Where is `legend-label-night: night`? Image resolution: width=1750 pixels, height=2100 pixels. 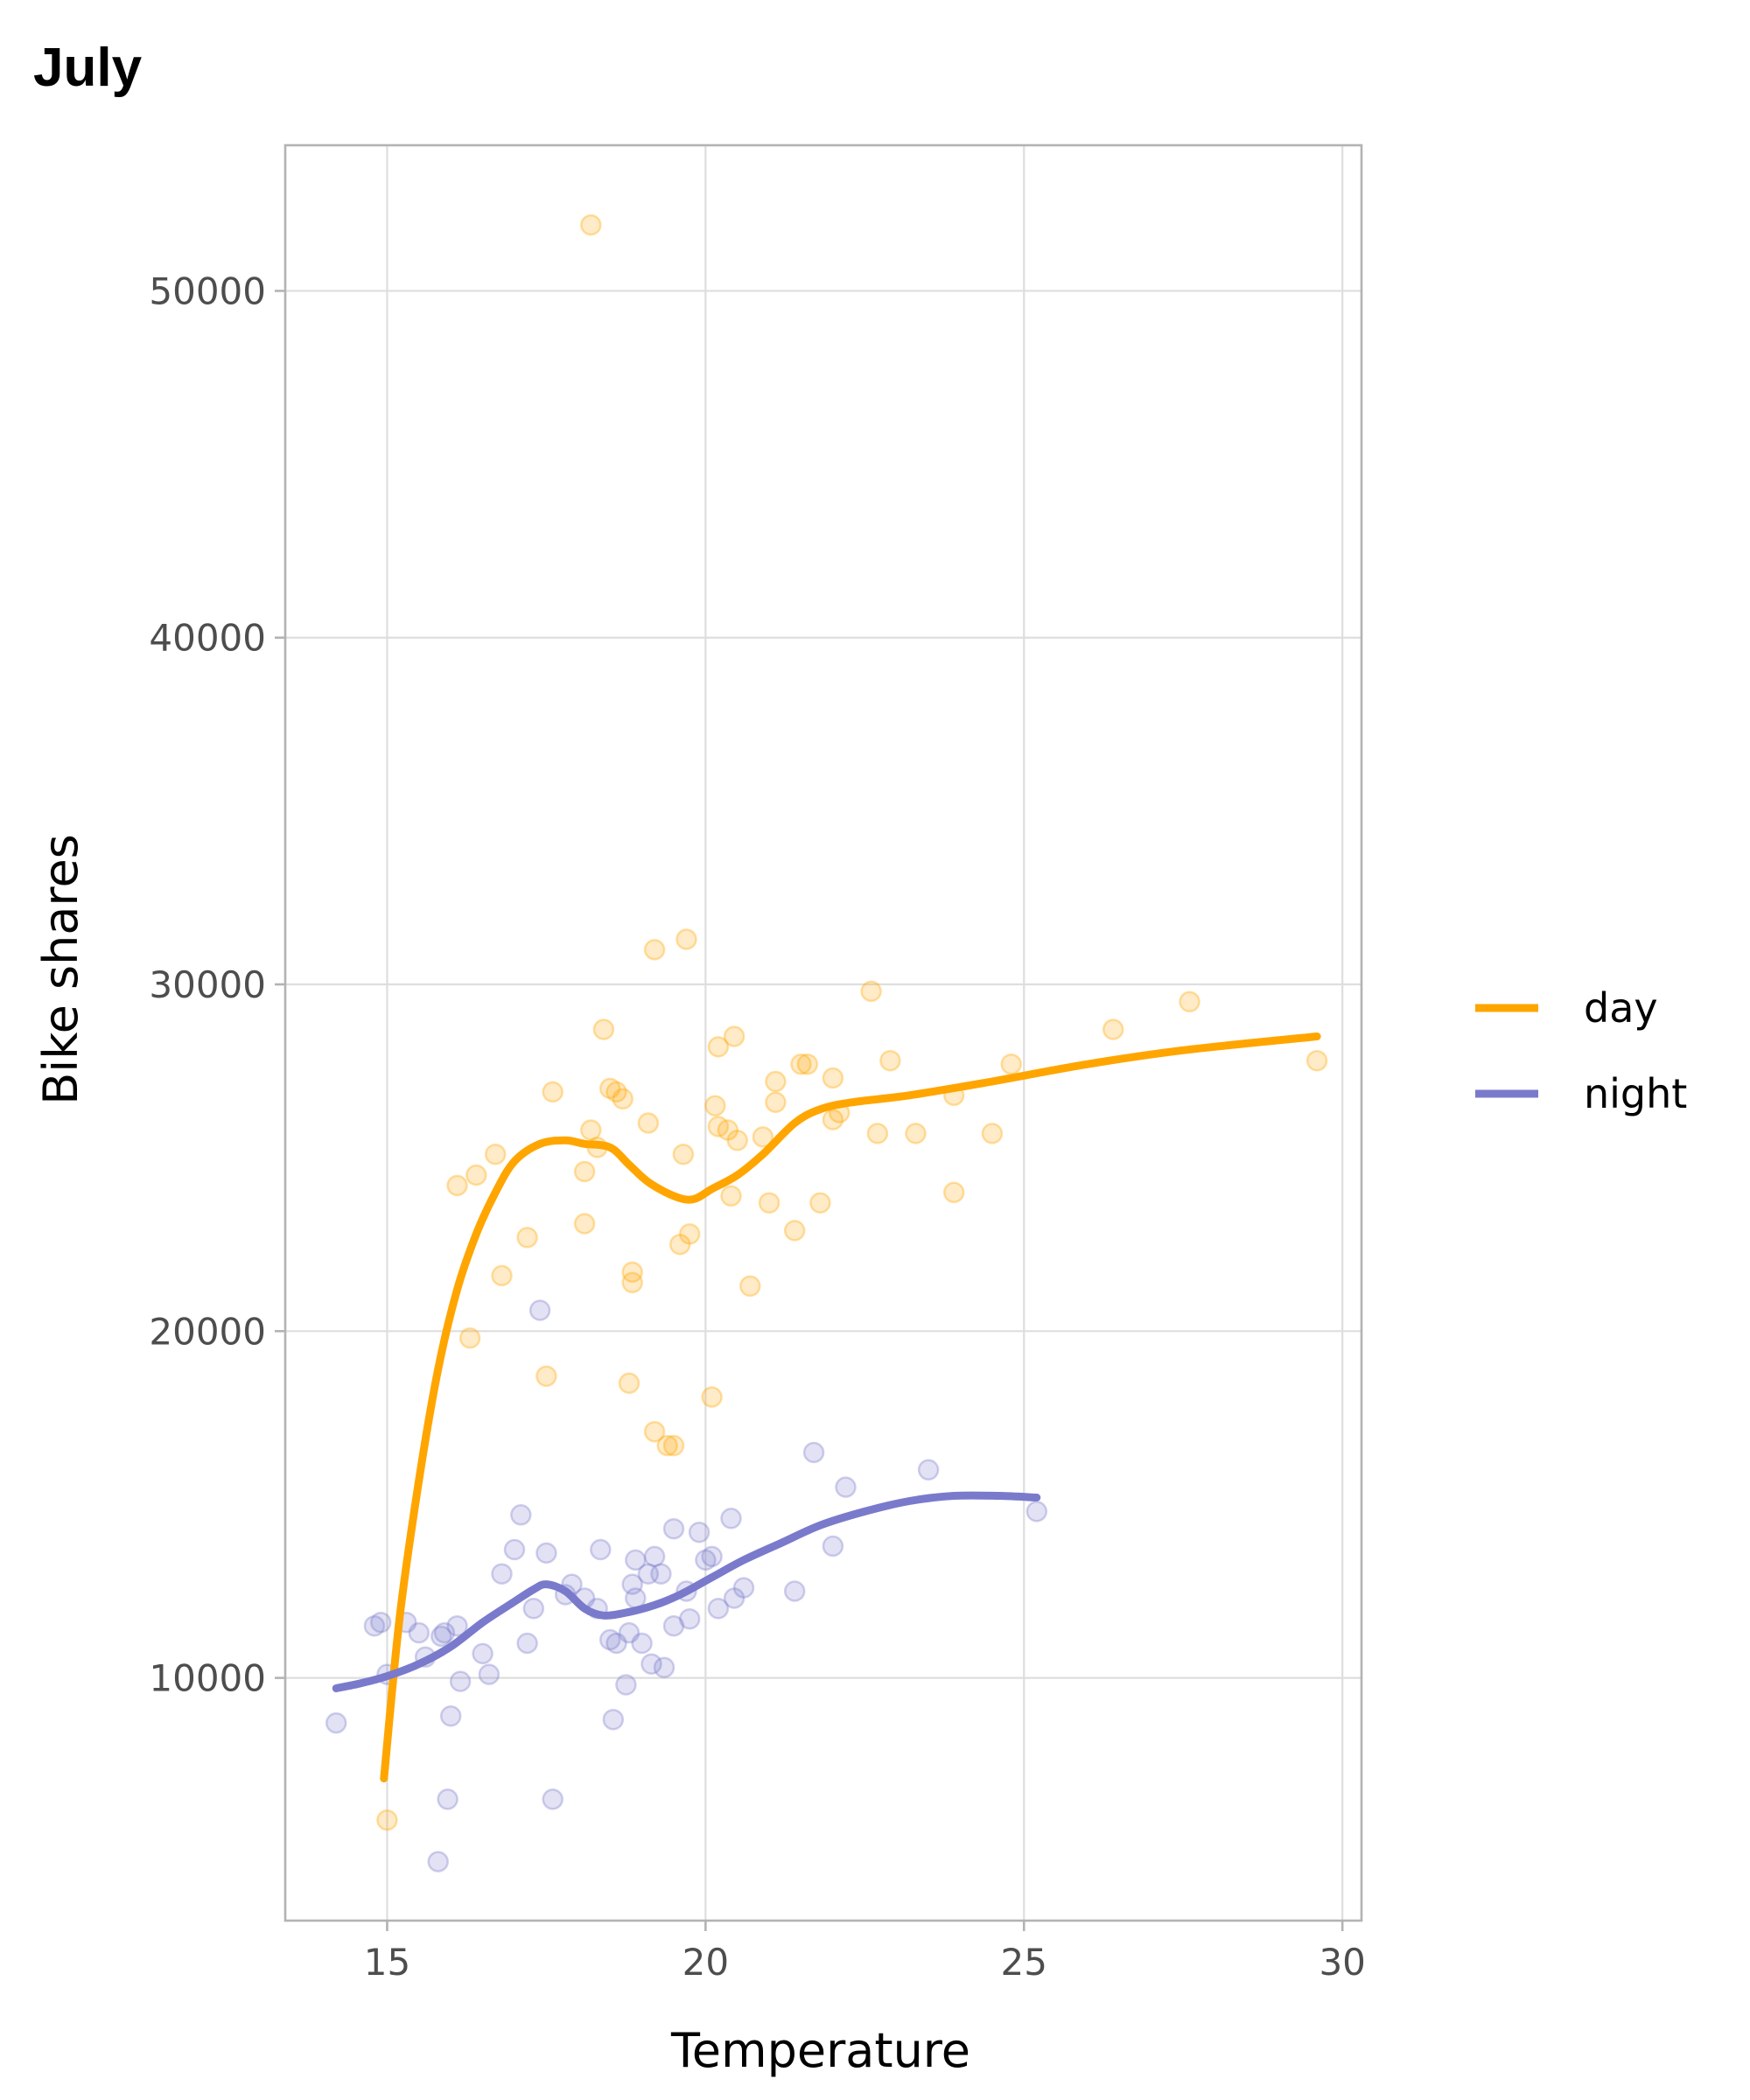
legend-label-night: night is located at coordinates (1635, 1093).